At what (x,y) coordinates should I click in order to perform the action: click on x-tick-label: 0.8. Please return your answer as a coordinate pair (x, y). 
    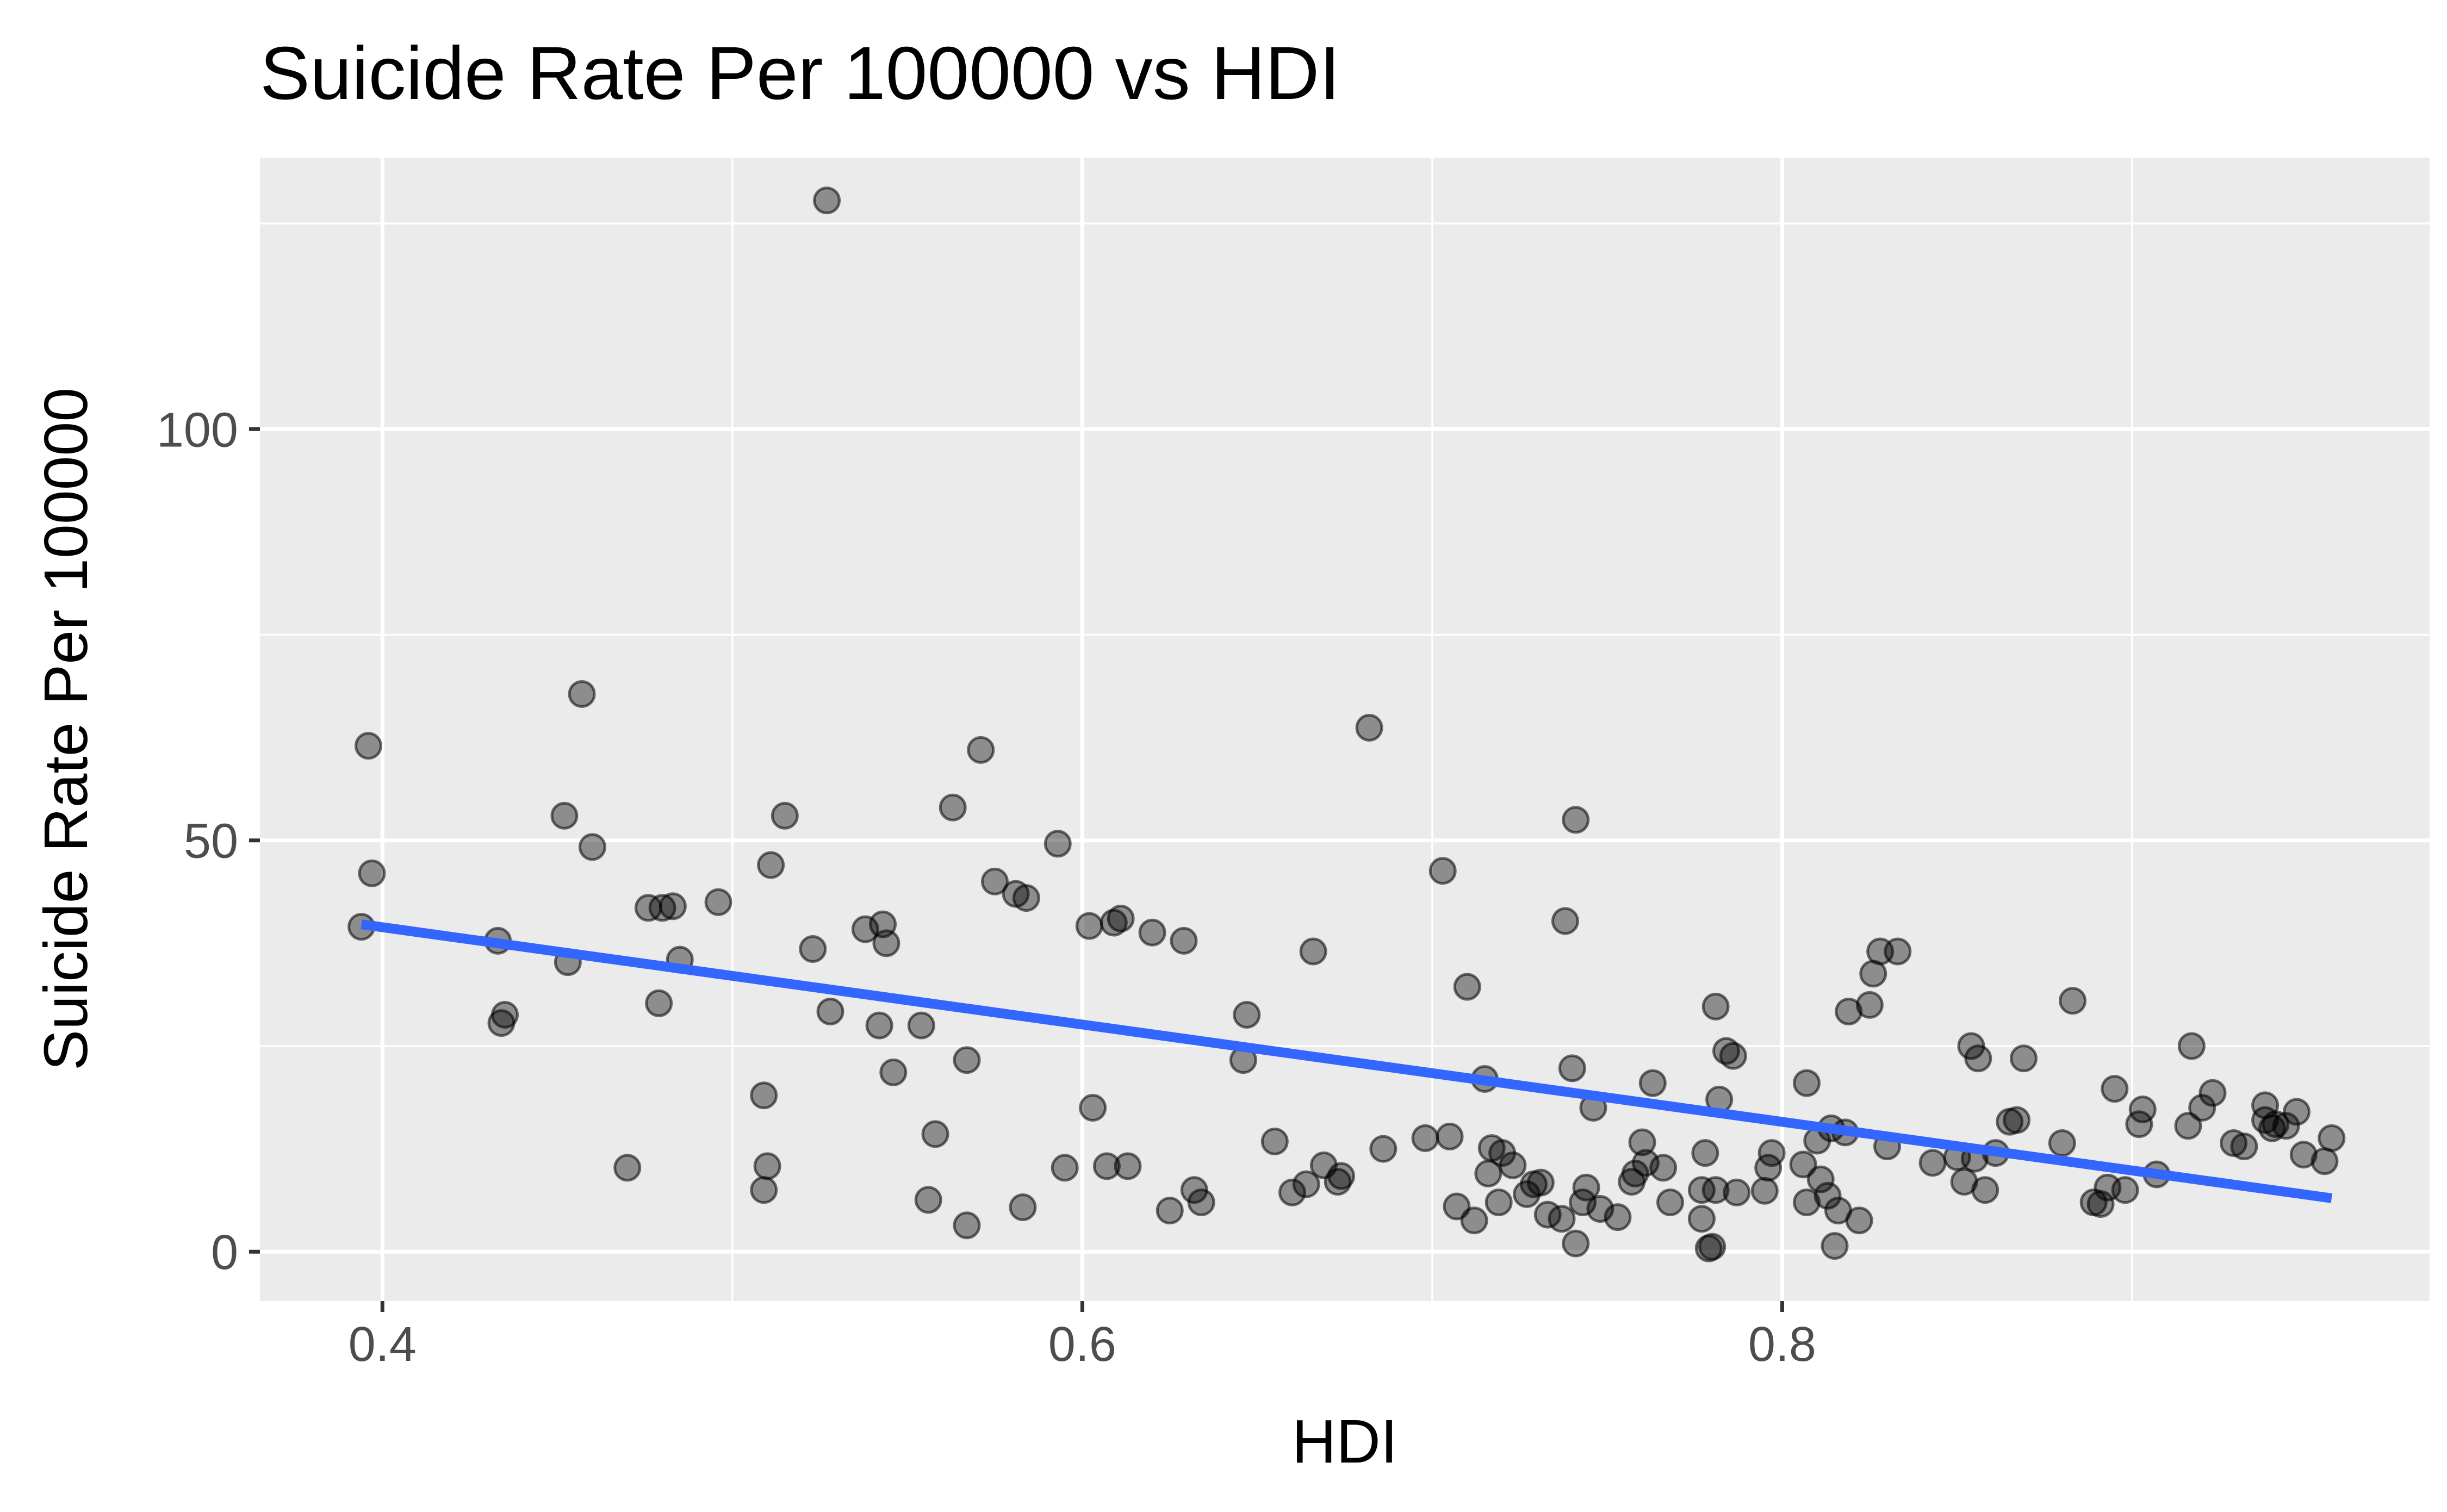
    Looking at the image, I should click on (1782, 1344).